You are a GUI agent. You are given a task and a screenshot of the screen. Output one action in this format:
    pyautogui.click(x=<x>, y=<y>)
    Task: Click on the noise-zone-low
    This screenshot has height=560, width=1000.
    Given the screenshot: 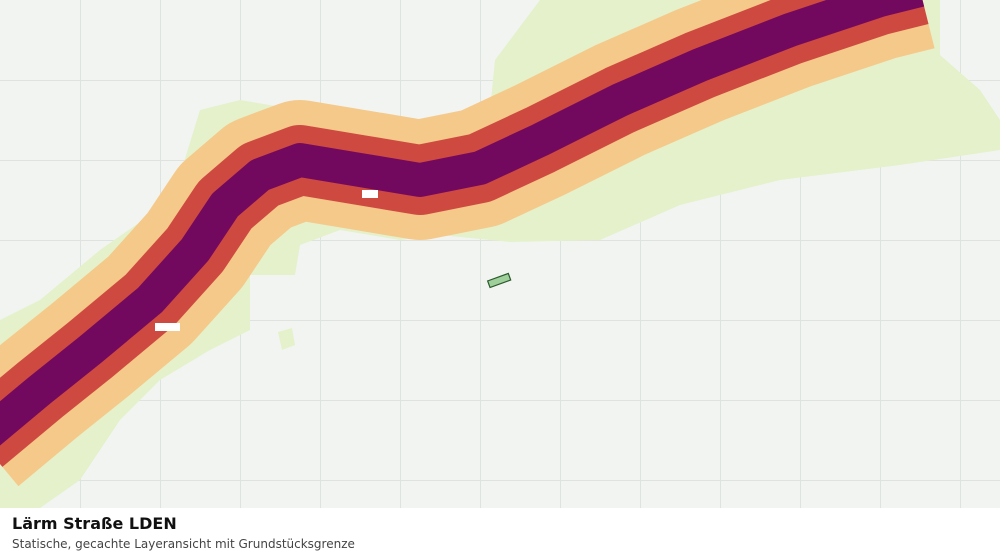 What is the action you would take?
    pyautogui.click(x=286, y=339)
    